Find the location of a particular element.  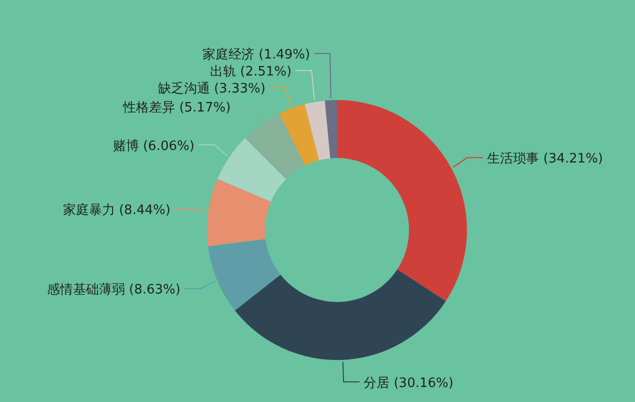

slice-label: 赌博 (6.06%) is located at coordinates (153, 146).